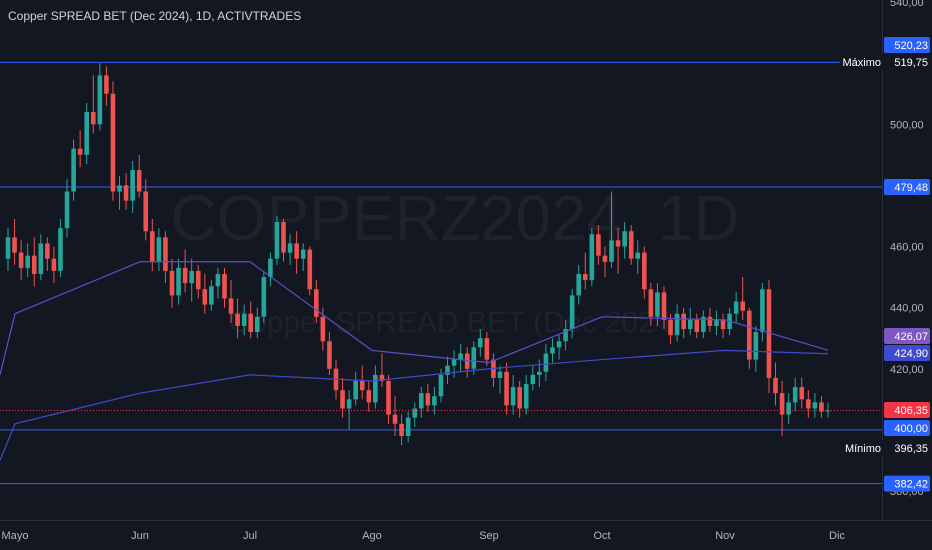  I want to click on price-tag-value: 396,35, so click(911, 449).